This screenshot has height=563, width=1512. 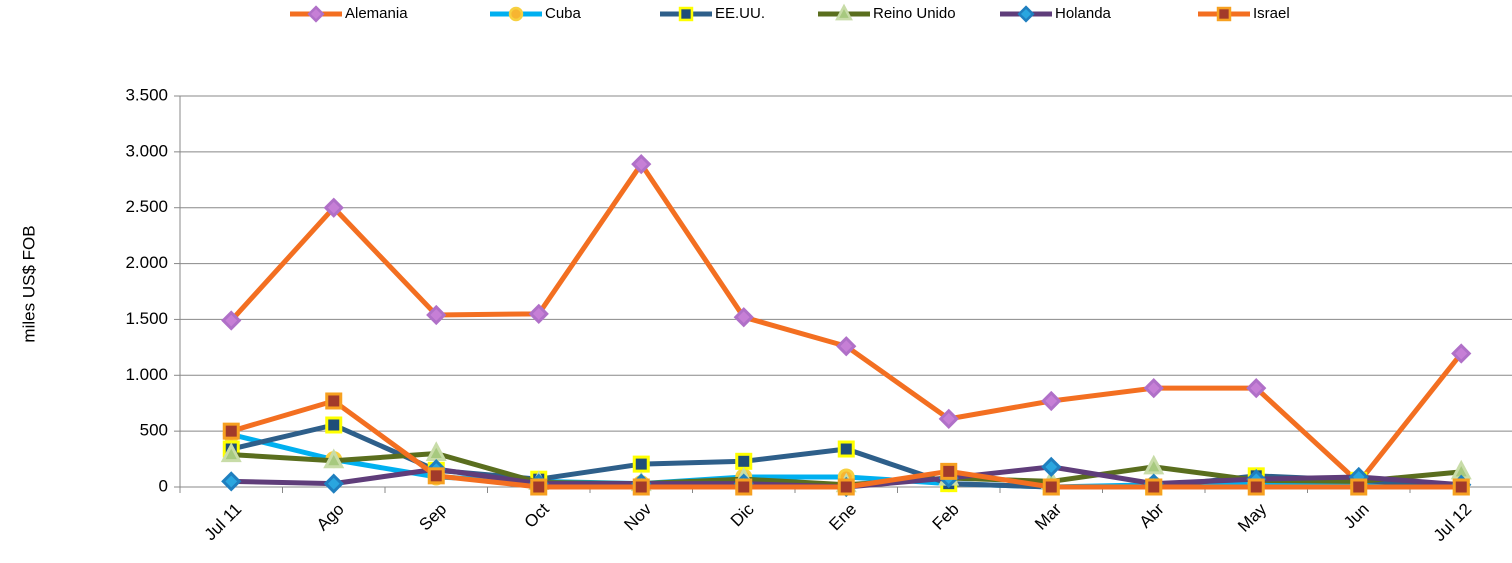 I want to click on y-tick-label: 2.000, so click(x=146, y=262).